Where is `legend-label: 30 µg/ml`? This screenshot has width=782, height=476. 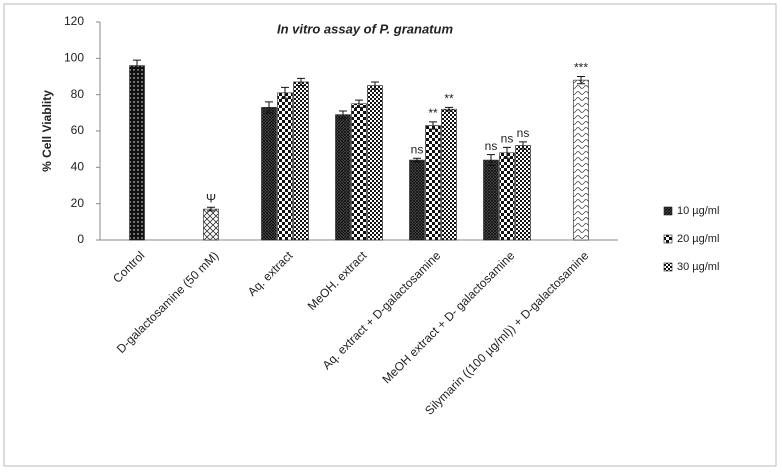
legend-label: 30 µg/ml is located at coordinates (698, 267).